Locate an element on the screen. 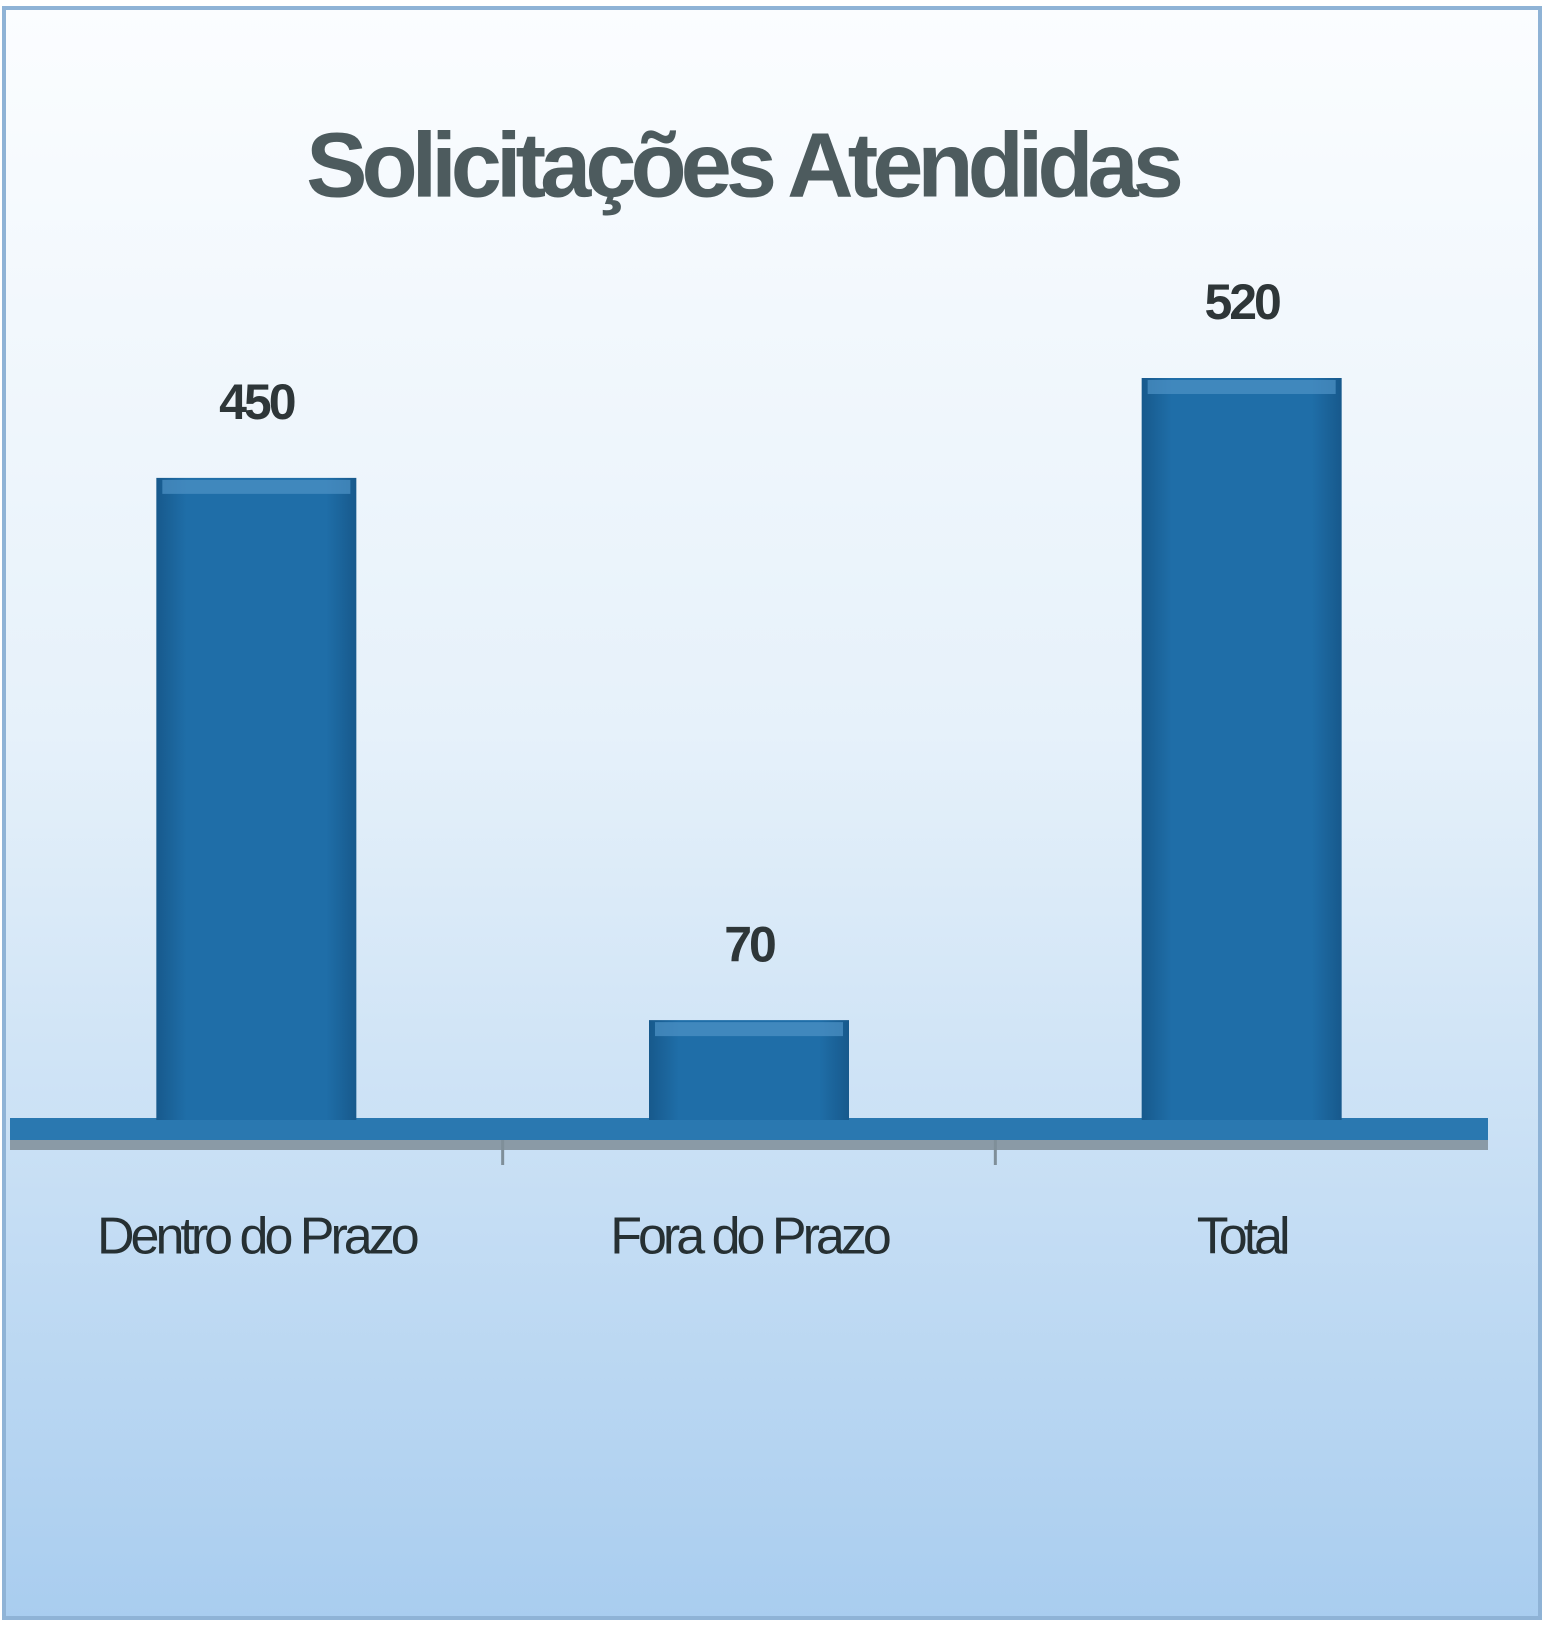 Image resolution: width=1552 pixels, height=1628 pixels. x-tick-label: Fora do Prazo is located at coordinates (750, 1237).